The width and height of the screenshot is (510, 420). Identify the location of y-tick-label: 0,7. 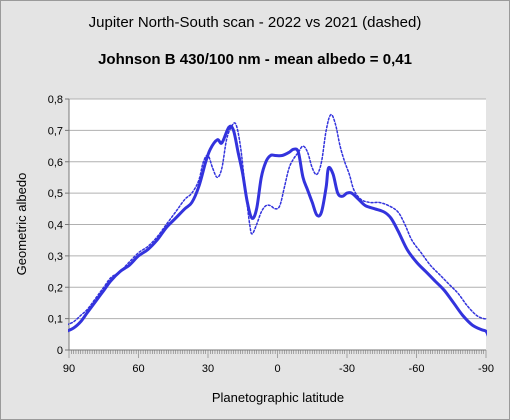
(55, 131).